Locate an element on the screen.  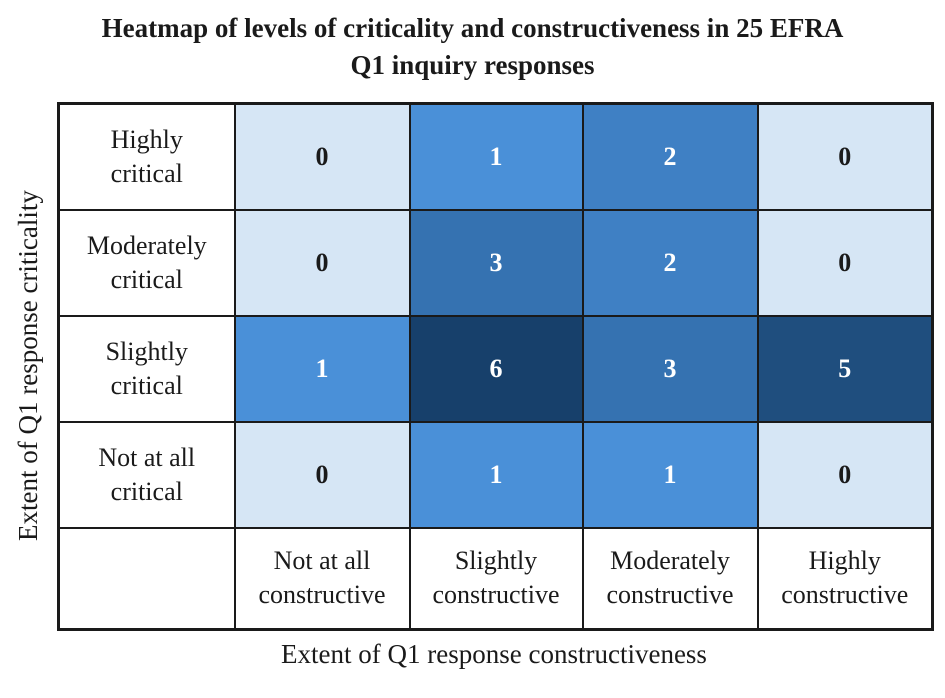
y-axis-label: Extent of Q1 response criticality is located at coordinates (28, 366).